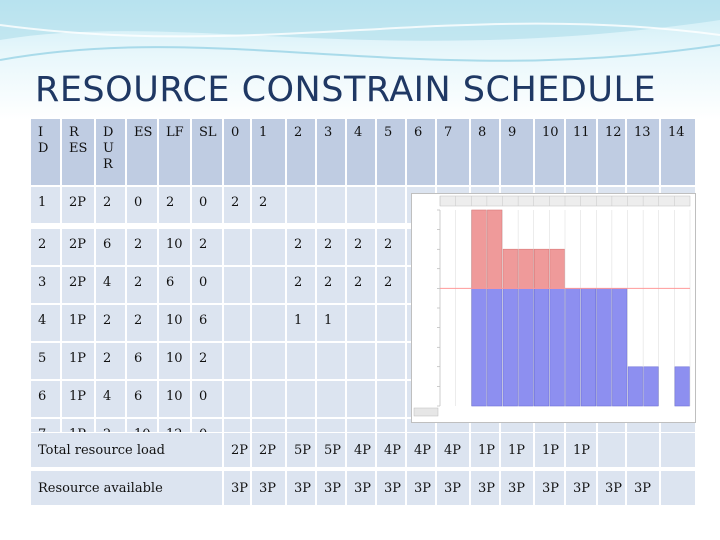  What do you see at coordinates (551, 450) in the screenshot?
I see `total-load-day-10-text: 1P` at bounding box center [551, 450].